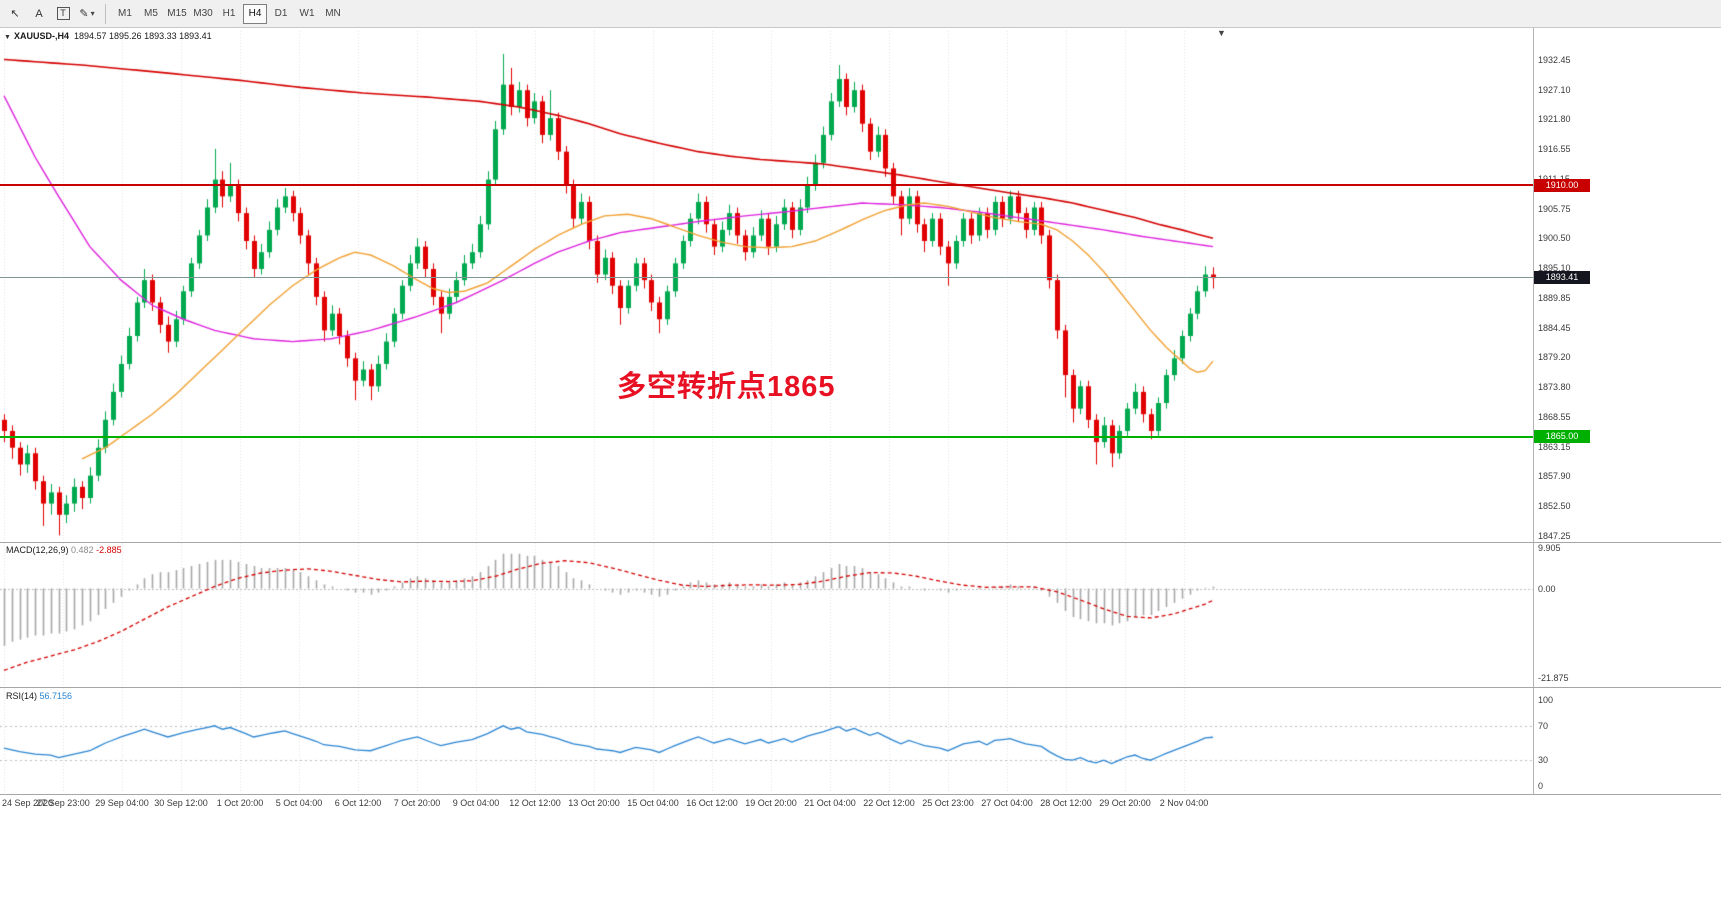  Describe the element at coordinates (860, 542) in the screenshot. I see `panel-separator-macd` at that location.